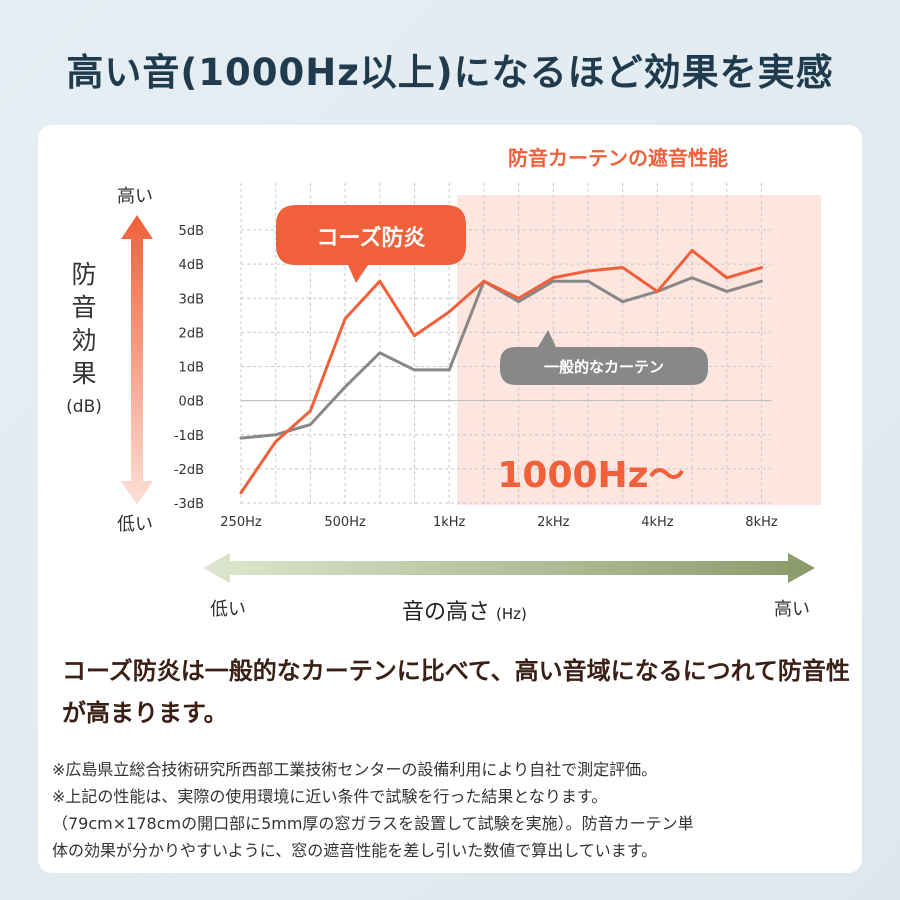  What do you see at coordinates (450, 72) in the screenshot?
I see `page-headline: 高い音(1000Hz以上)になるほど効果を実感` at bounding box center [450, 72].